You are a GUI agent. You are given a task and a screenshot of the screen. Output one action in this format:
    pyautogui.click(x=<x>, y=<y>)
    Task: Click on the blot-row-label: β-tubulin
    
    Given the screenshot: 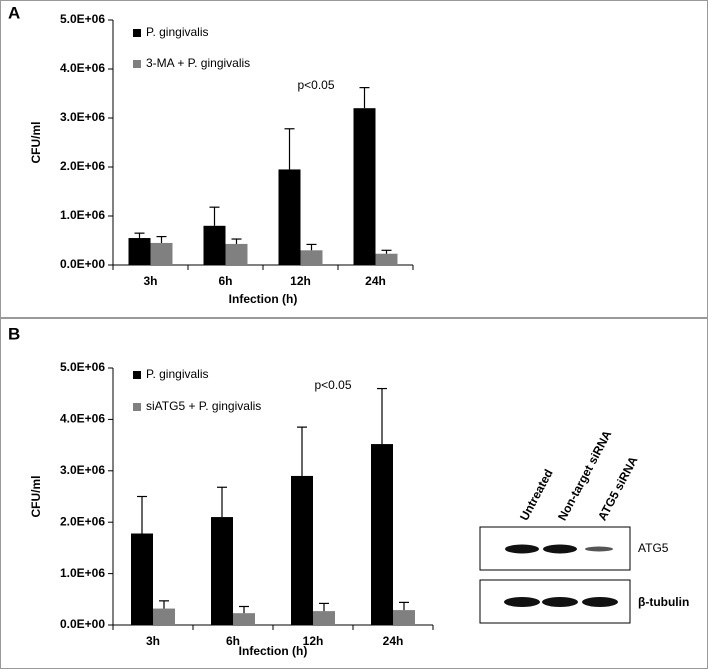 What is the action you would take?
    pyautogui.click(x=663, y=602)
    